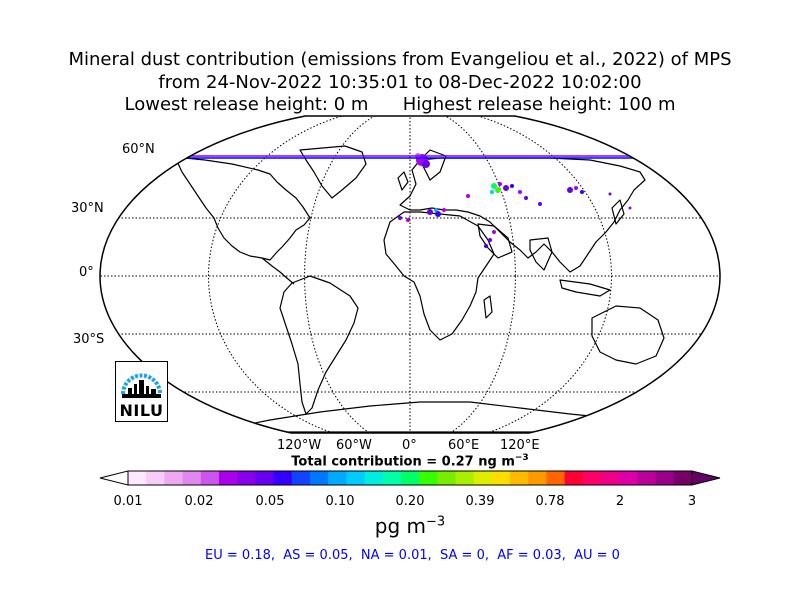 This screenshot has height=600, width=800. Describe the element at coordinates (114, 478) in the screenshot. I see `colorbar-under-arrow` at that location.